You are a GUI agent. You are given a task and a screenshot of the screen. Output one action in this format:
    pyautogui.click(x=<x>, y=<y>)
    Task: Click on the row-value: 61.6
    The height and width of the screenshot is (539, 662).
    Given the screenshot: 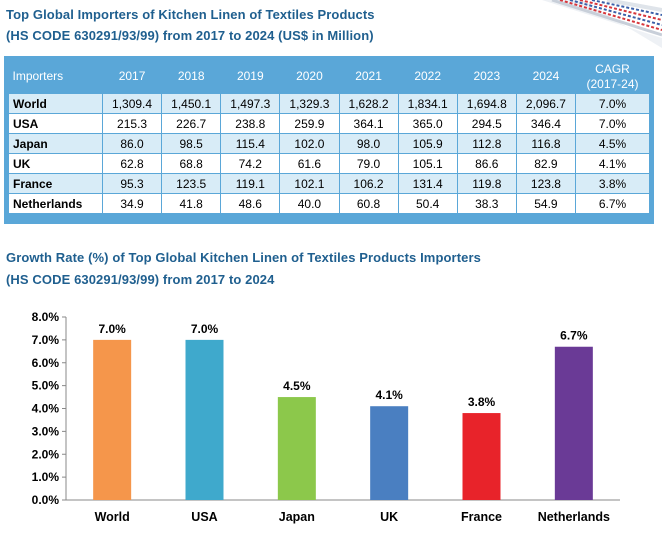 What is the action you would take?
    pyautogui.click(x=309, y=163)
    